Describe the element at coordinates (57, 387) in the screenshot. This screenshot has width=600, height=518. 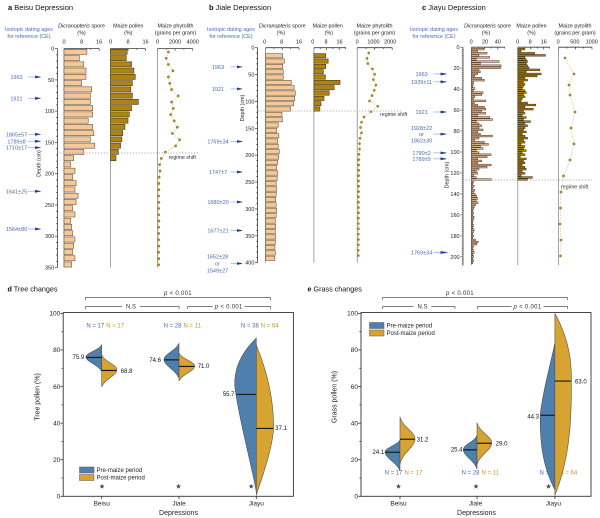
I see `svg-text: 60` at that location.